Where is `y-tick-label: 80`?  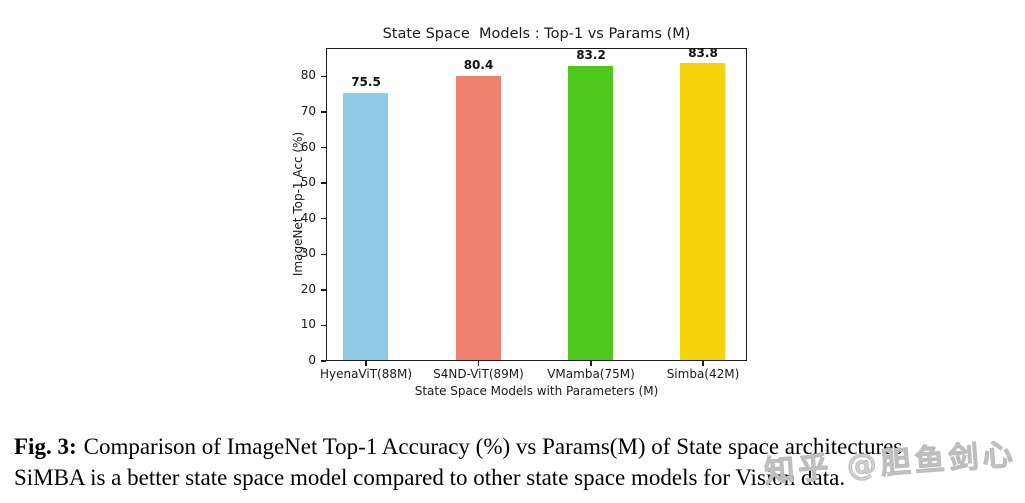 y-tick-label: 80 is located at coordinates (308, 75).